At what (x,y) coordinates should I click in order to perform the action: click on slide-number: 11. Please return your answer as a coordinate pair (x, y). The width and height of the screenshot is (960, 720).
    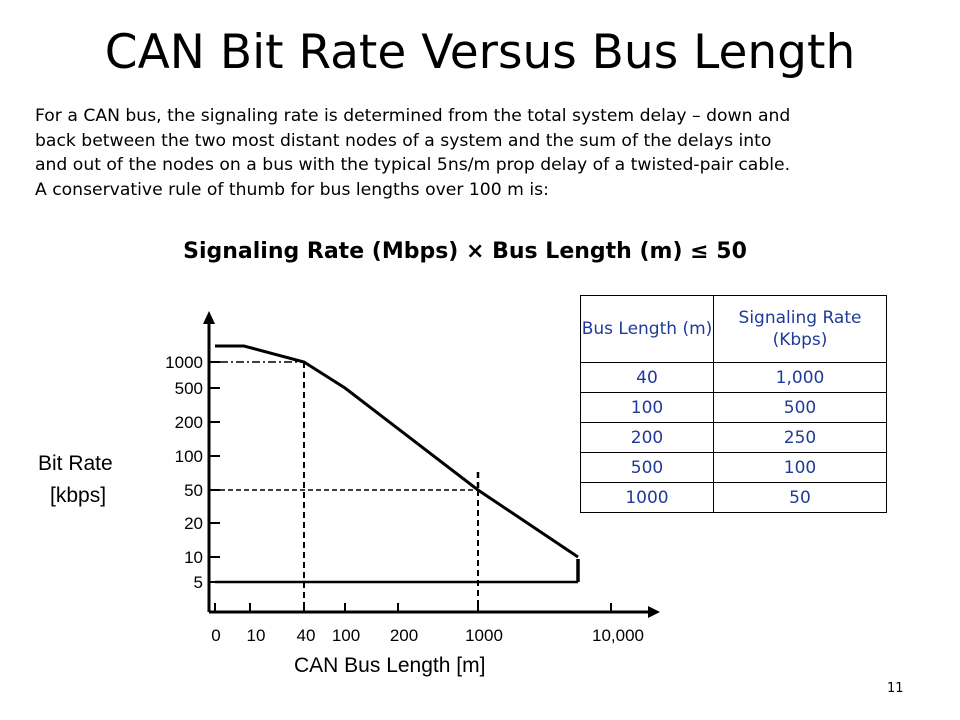
    Looking at the image, I should click on (895, 688).